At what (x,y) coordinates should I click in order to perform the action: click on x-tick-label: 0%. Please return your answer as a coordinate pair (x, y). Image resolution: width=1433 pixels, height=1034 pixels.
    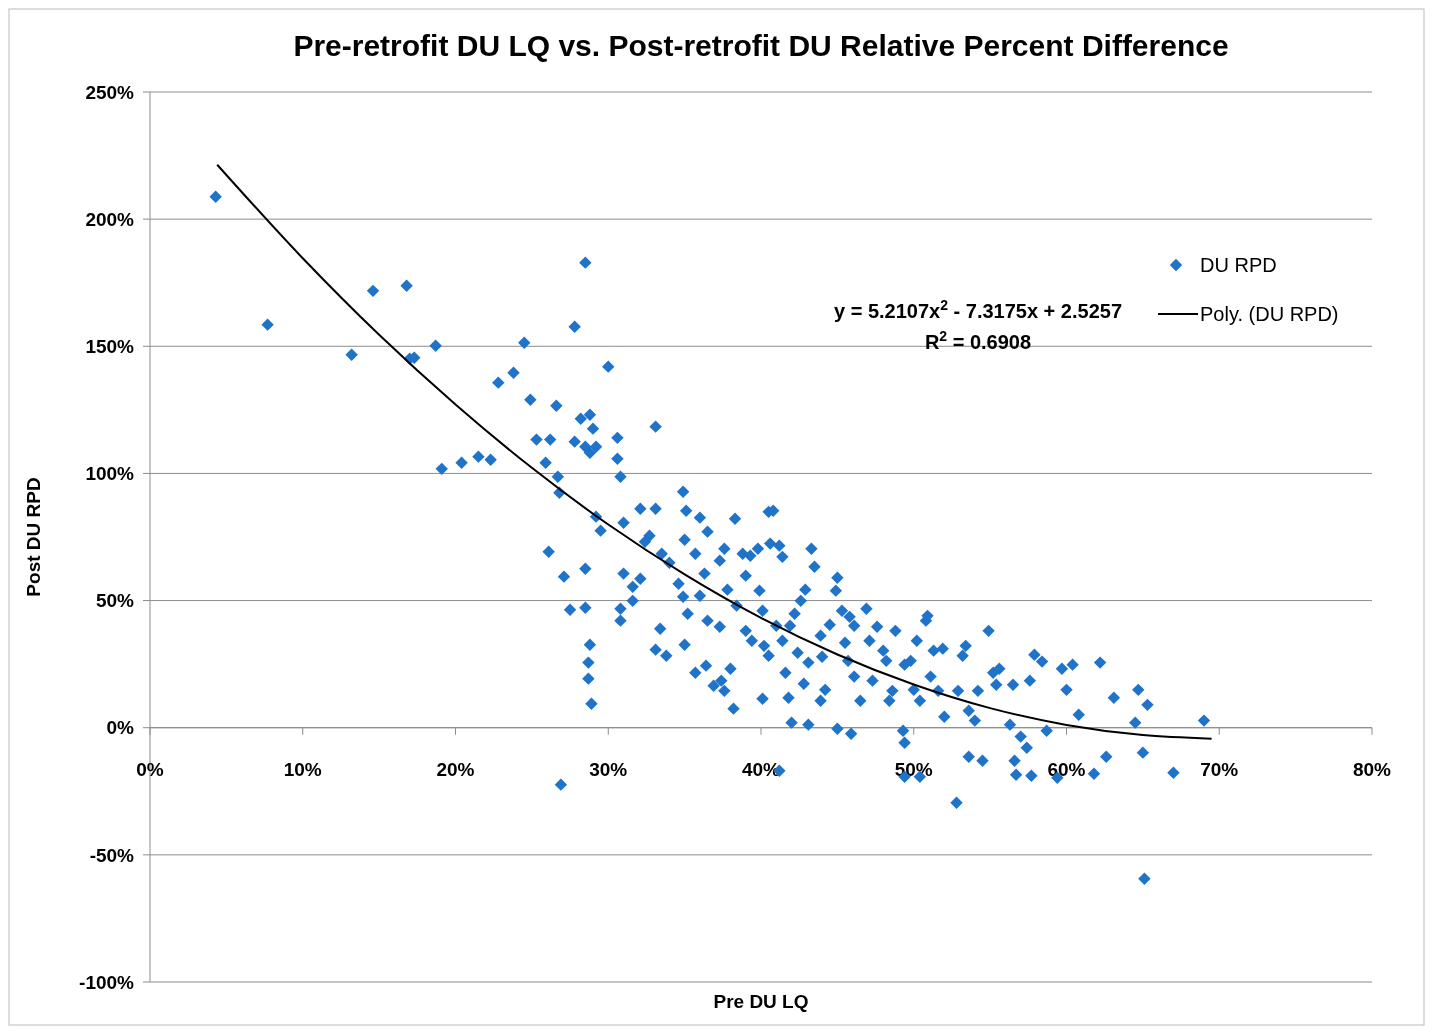
    Looking at the image, I should click on (150, 769).